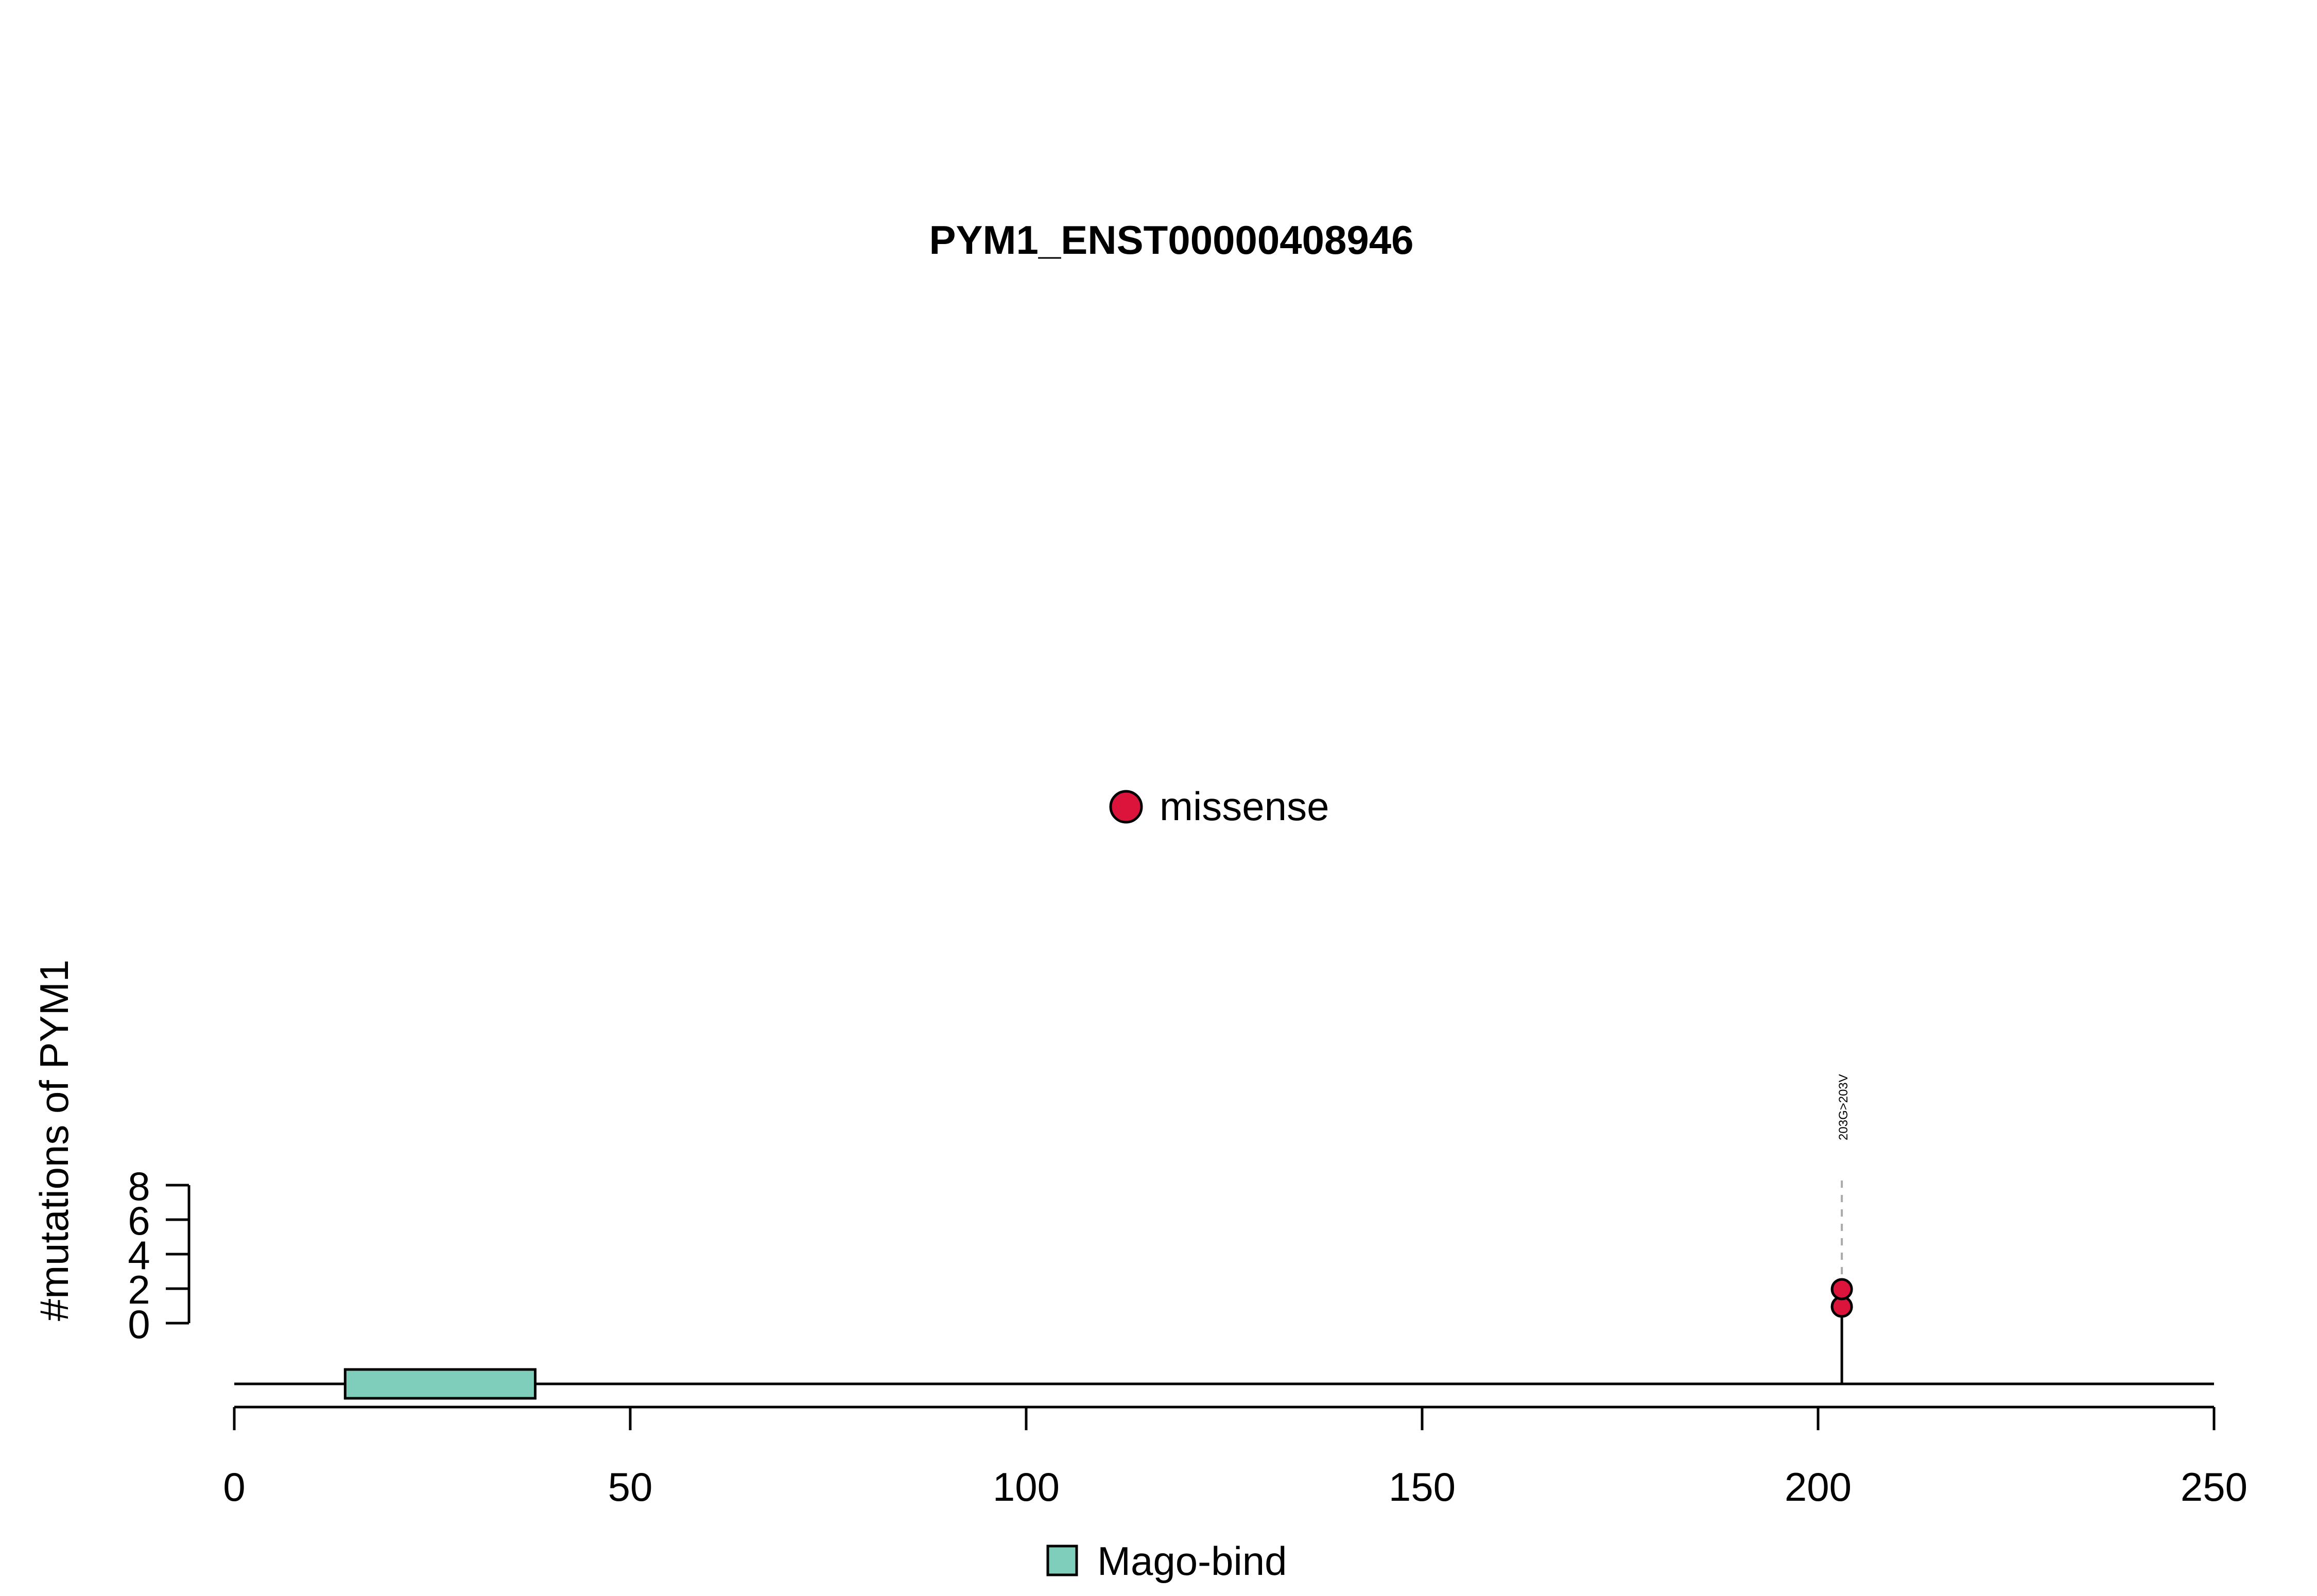 The width and height of the screenshot is (2317, 1596). Describe the element at coordinates (1126, 807) in the screenshot. I see `missense-legend-marker` at that location.